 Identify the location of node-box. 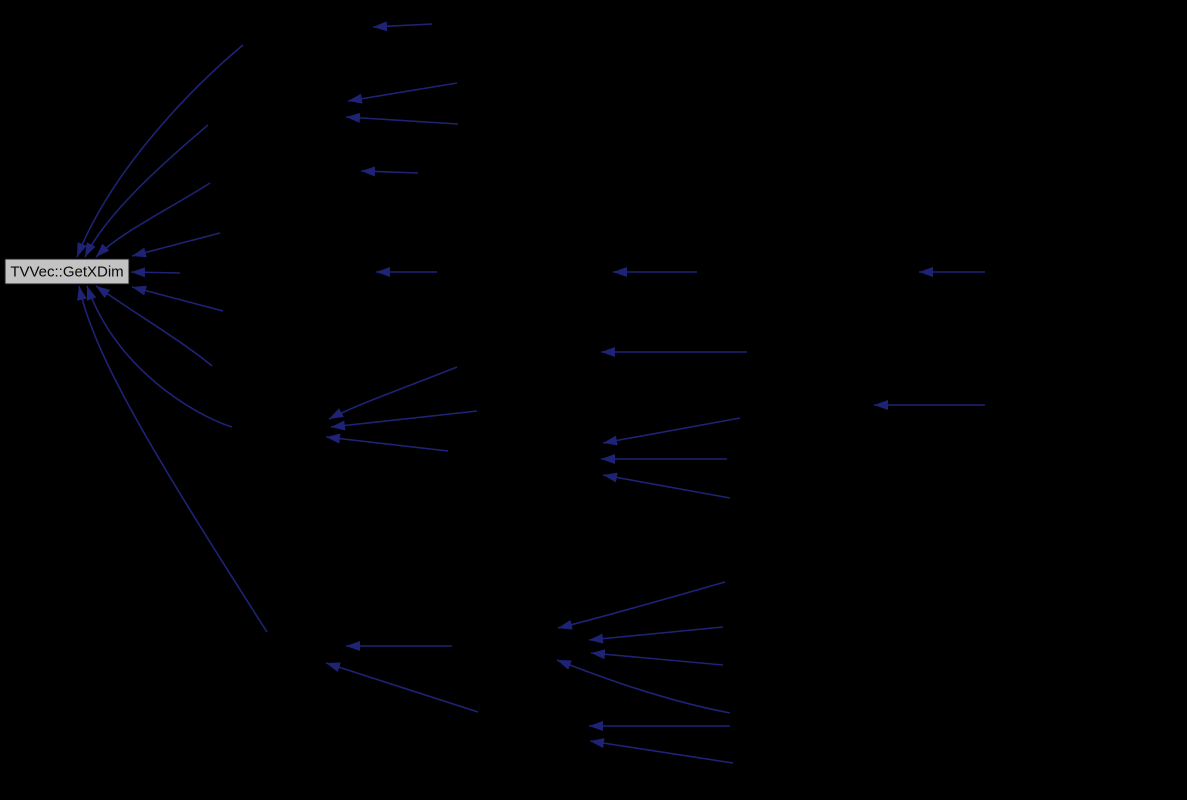
(67, 271).